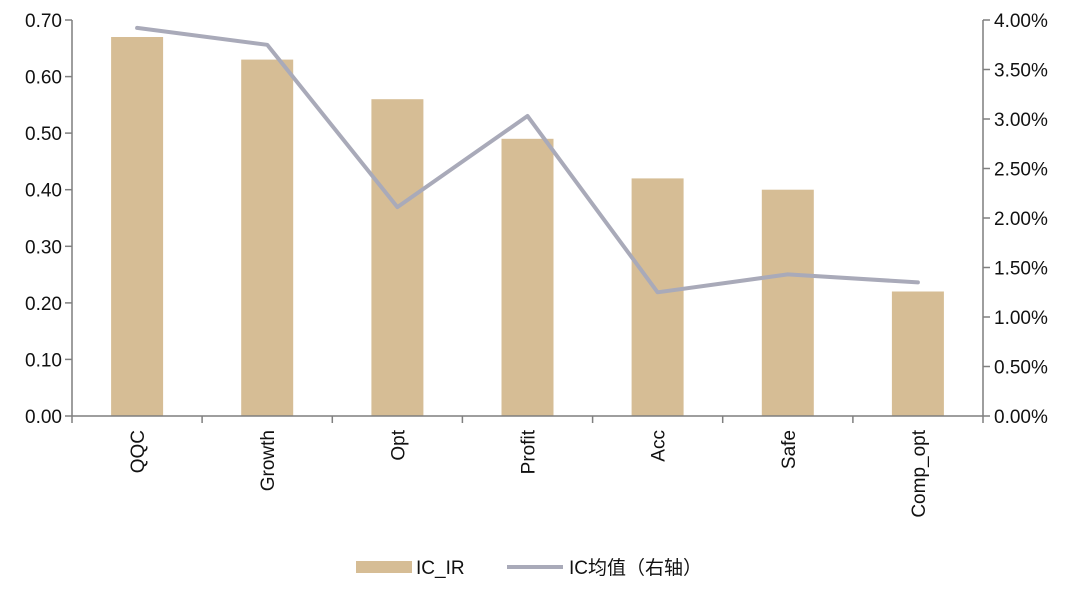 This screenshot has width=1080, height=590. Describe the element at coordinates (1021, 21) in the screenshot. I see `right-axis-tick-label: 4.00%` at that location.